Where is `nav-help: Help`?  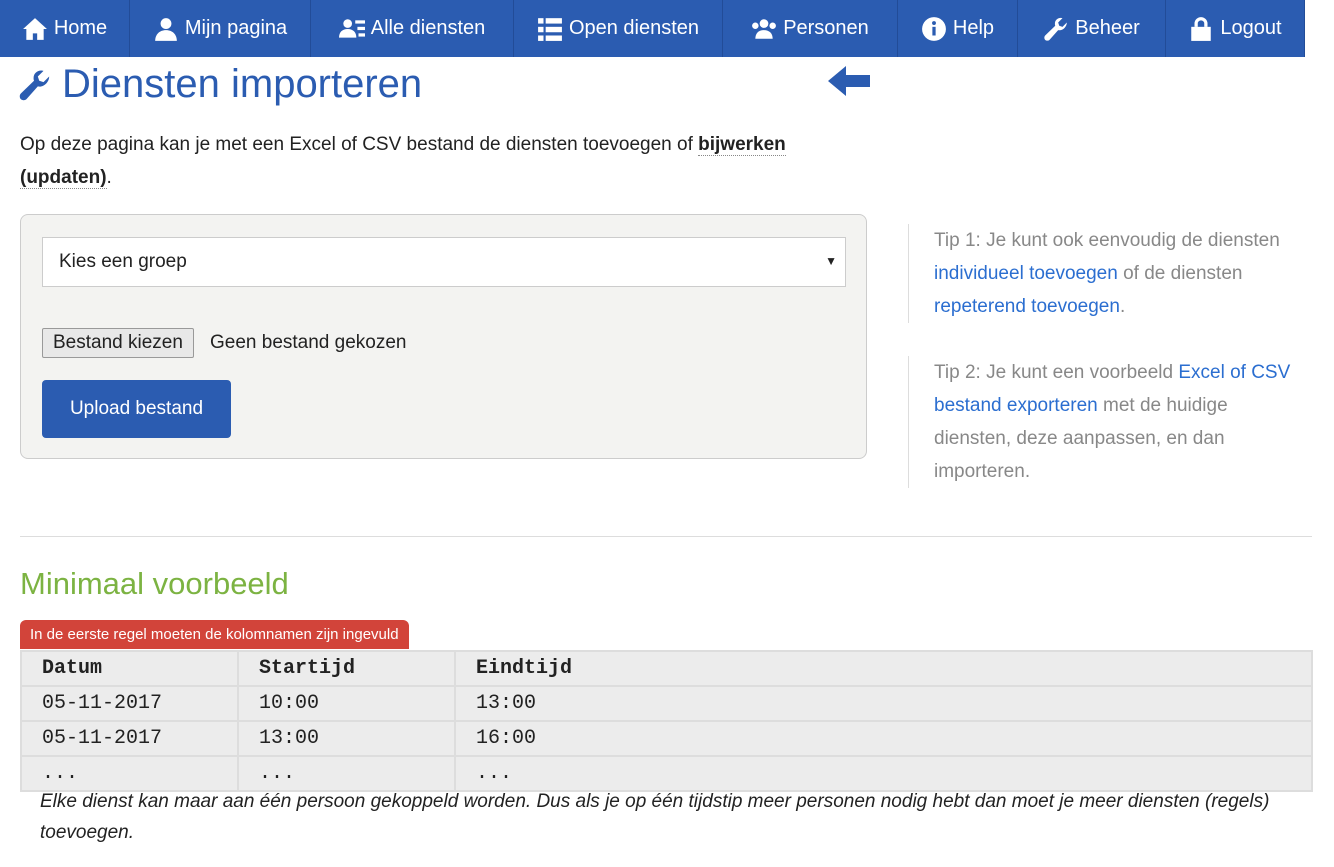 nav-help: Help is located at coordinates (958, 28).